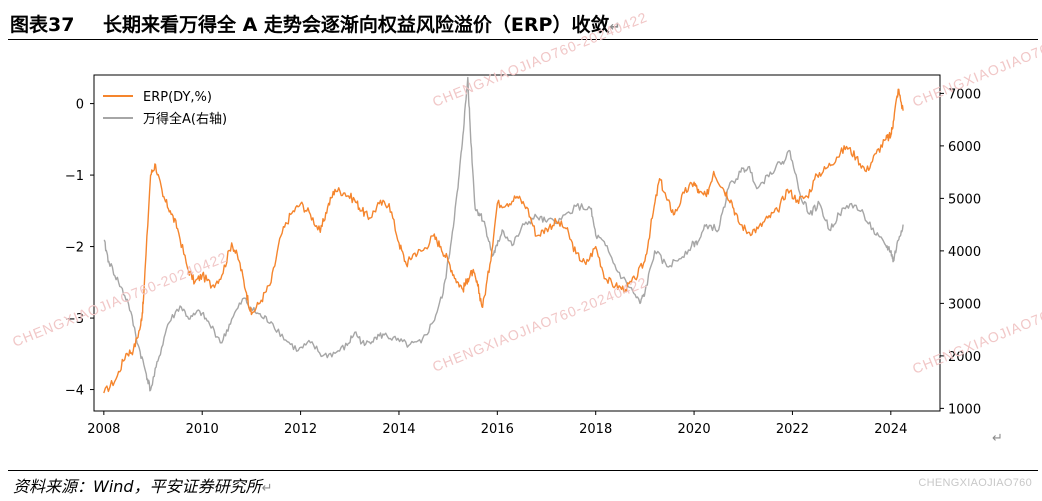  Describe the element at coordinates (398, 429) in the screenshot. I see `x-tick-label: 2014` at that location.